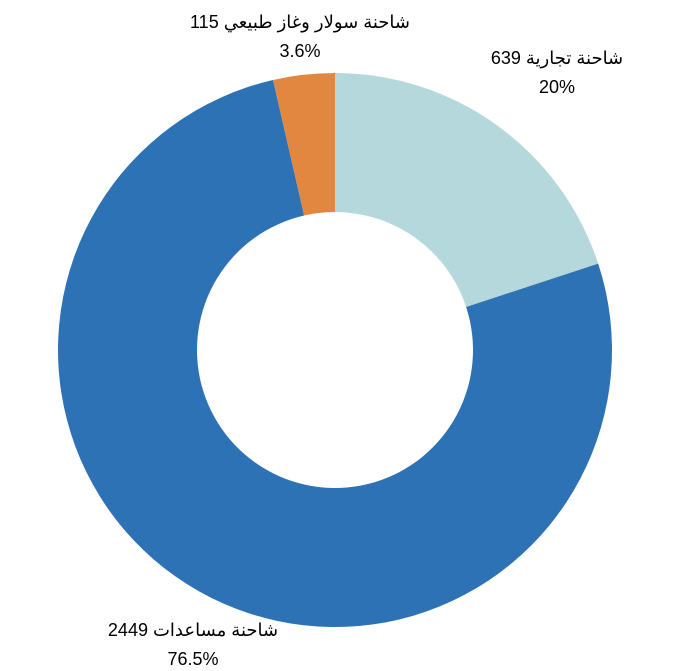  I want to click on data-label-text: شاحنة تجارية 639, so click(557, 58).